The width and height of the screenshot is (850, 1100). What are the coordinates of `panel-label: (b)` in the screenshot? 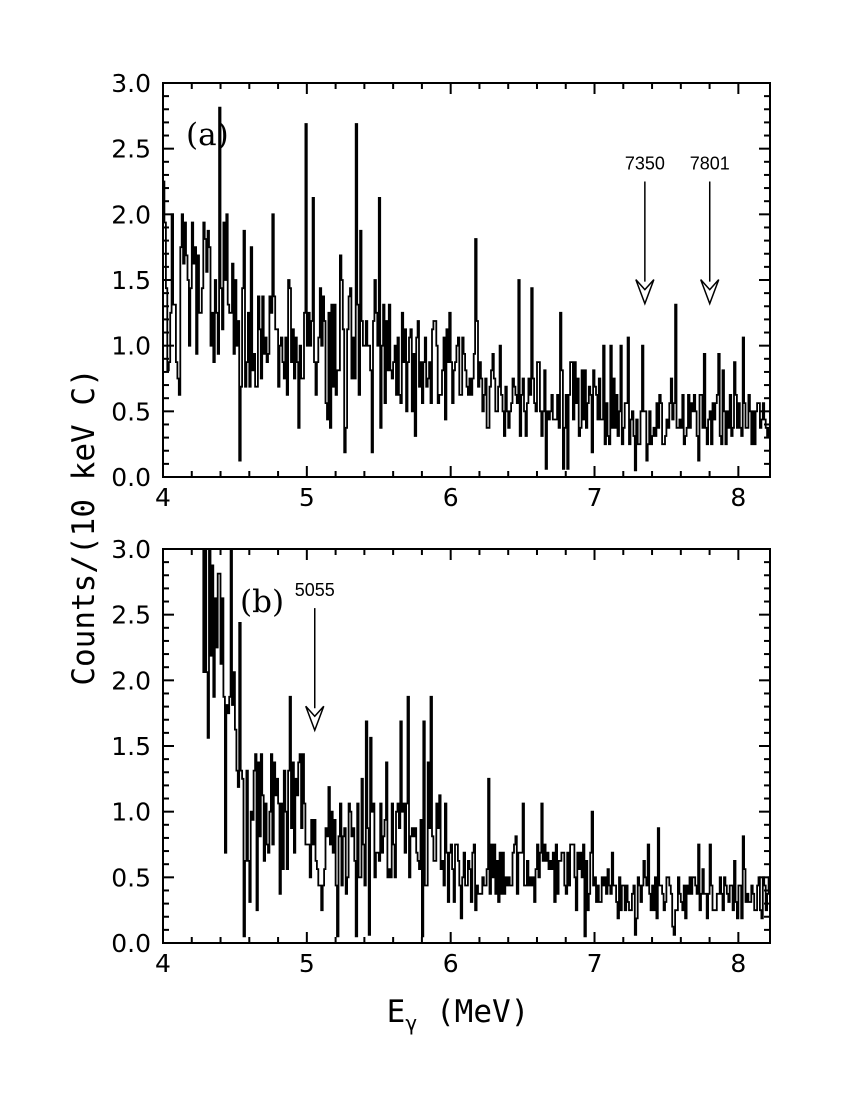 It's located at (262, 602).